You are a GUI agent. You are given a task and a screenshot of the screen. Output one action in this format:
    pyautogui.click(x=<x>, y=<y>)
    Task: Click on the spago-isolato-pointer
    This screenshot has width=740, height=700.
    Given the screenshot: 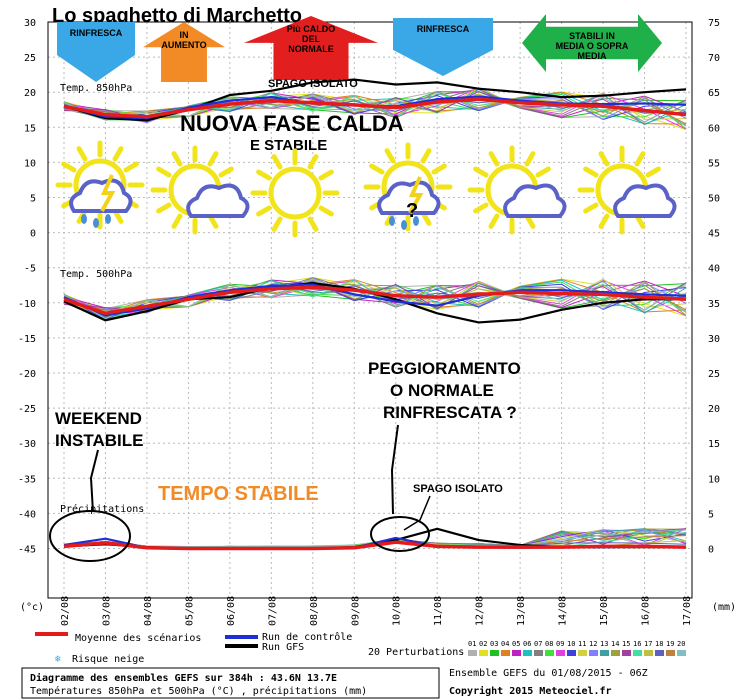 What is the action you would take?
    pyautogui.click(x=417, y=513)
    